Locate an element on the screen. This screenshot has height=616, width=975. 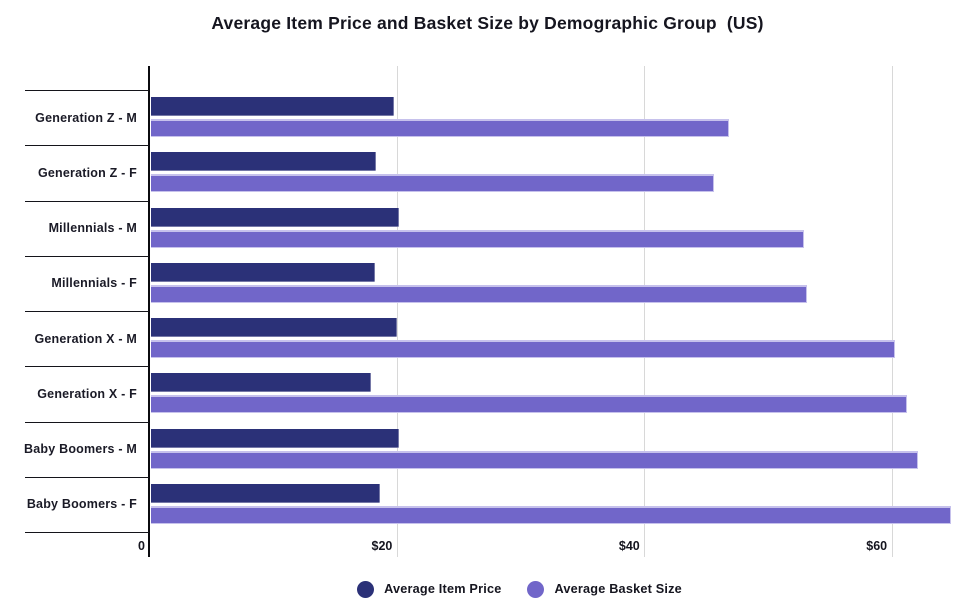
category-row: Generation X - M is located at coordinates (487, 338).